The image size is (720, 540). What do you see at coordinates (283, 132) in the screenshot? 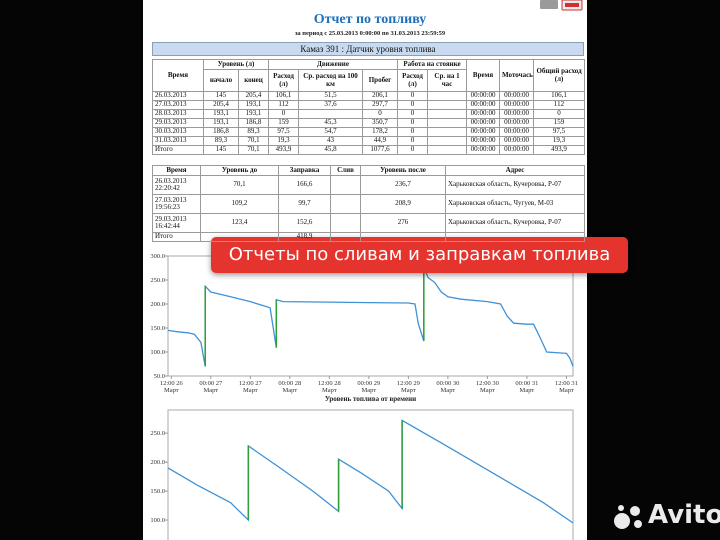
I see `cell: 97,5` at bounding box center [283, 132].